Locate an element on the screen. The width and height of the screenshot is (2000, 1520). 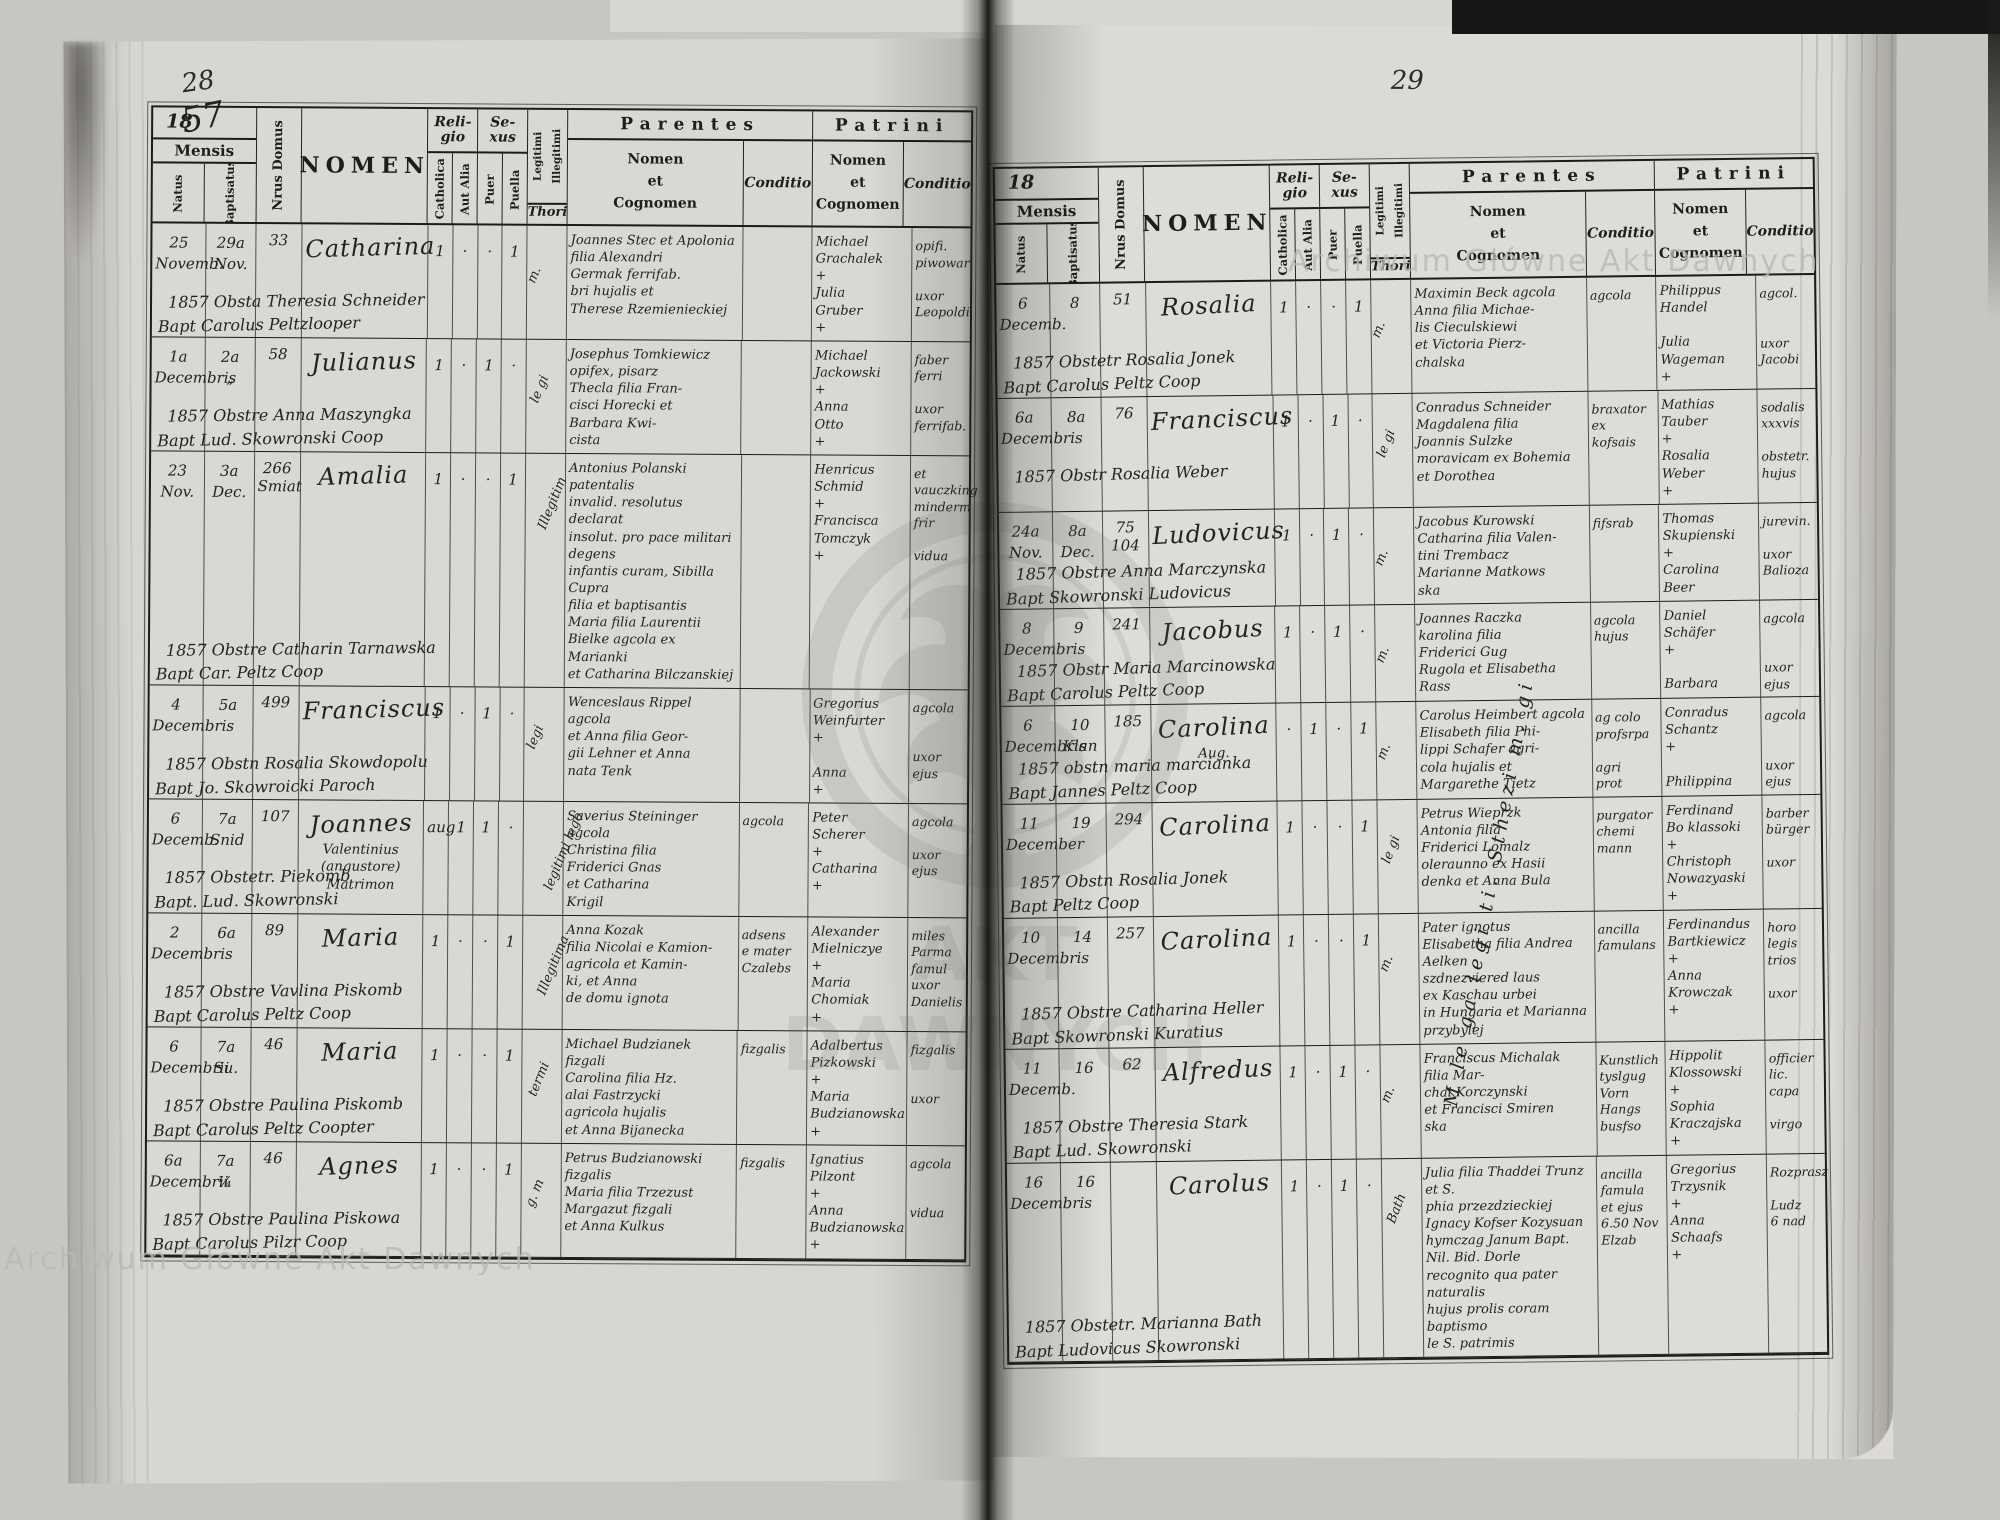
entry-parents-condition: ancilla famula et ejus 6.50 Nov Elzab is located at coordinates (1633, 1255).